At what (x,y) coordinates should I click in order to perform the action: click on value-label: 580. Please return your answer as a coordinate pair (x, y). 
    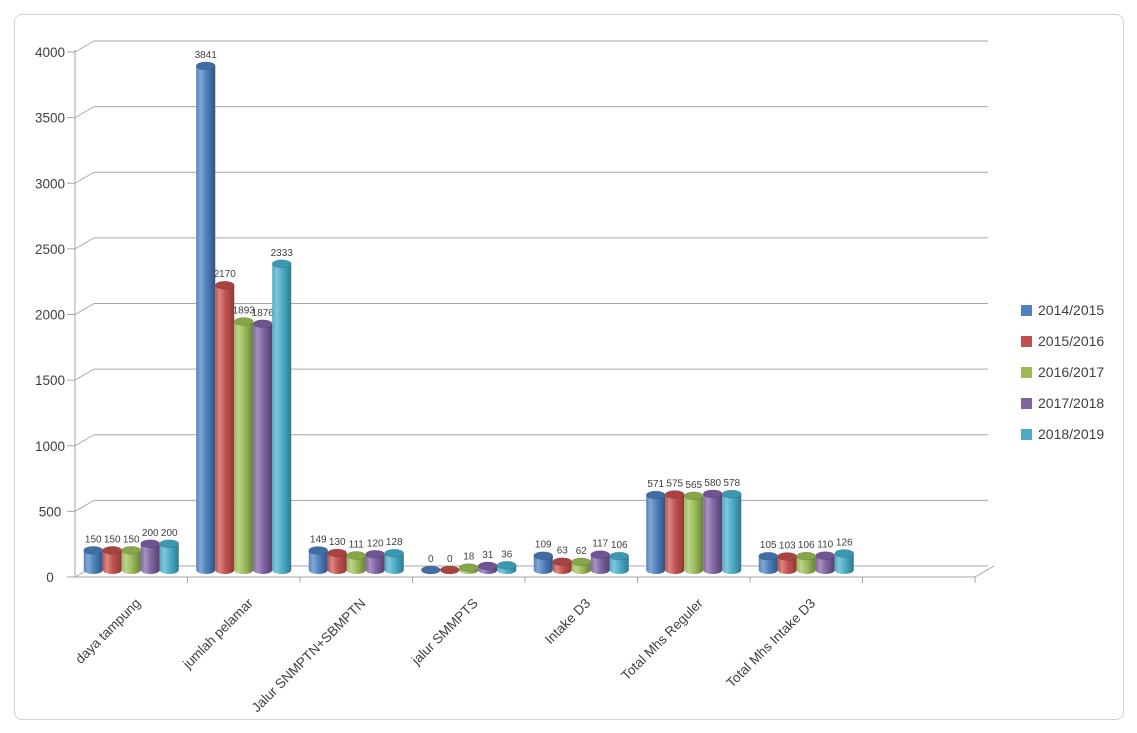
    Looking at the image, I should click on (712, 483).